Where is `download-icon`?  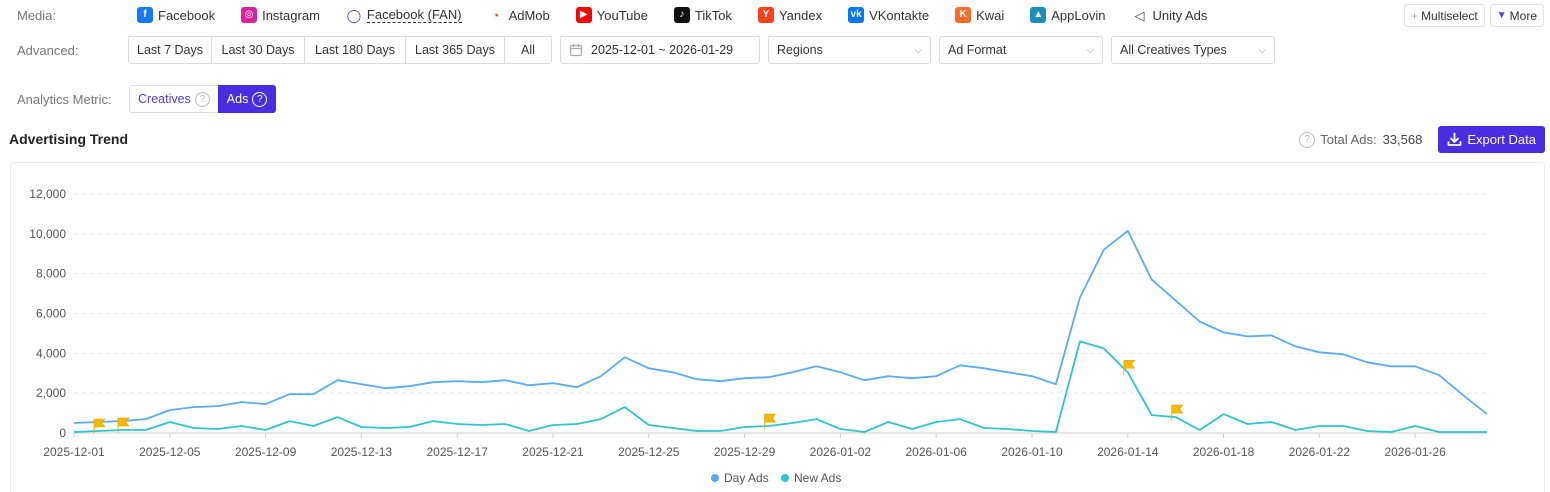 download-icon is located at coordinates (1454, 139).